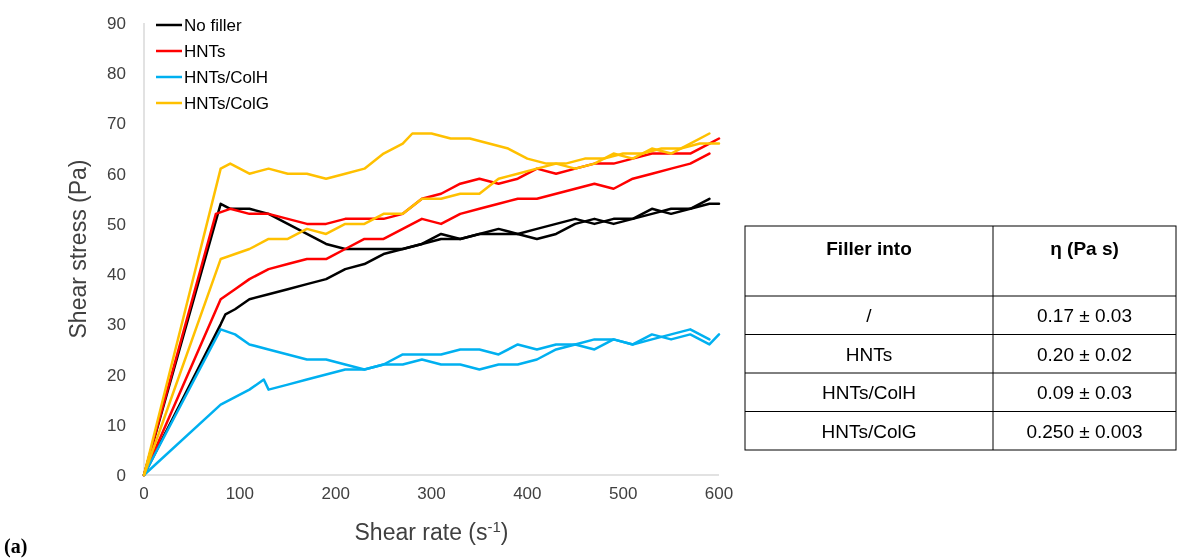  I want to click on text: 0.17 ± 0.03, so click(1084, 315).